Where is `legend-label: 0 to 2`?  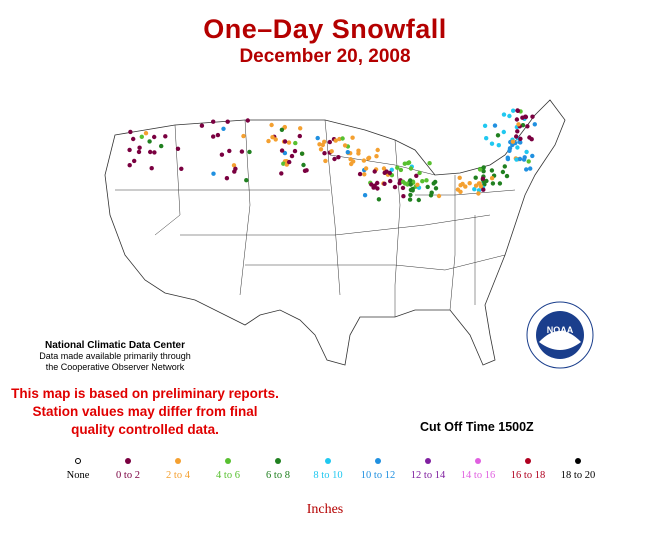 legend-label: 0 to 2 is located at coordinates (128, 475).